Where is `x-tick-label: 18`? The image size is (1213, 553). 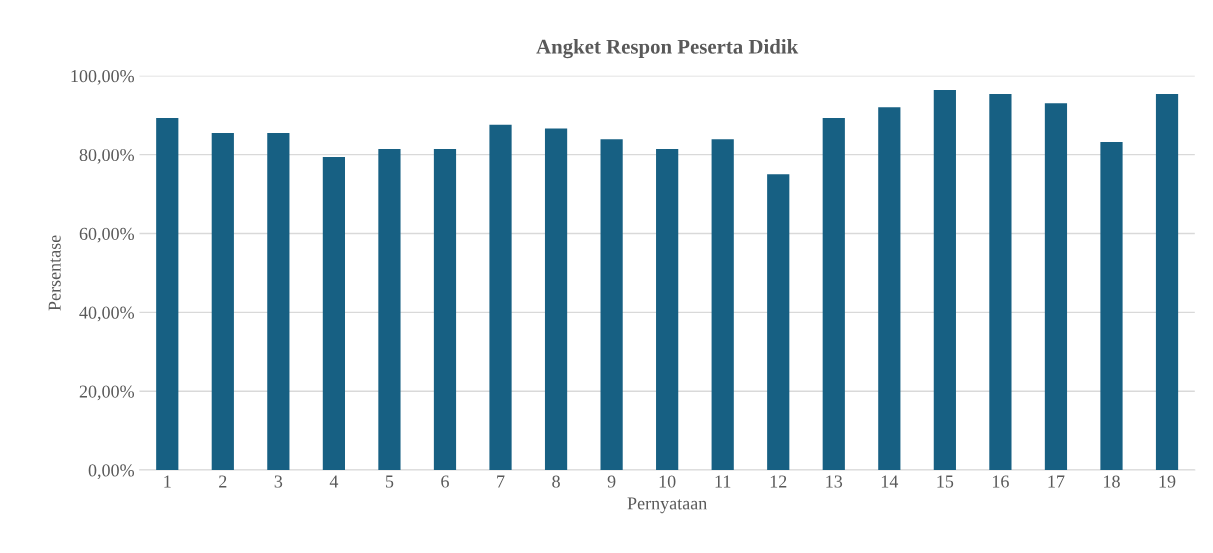
x-tick-label: 18 is located at coordinates (1112, 481).